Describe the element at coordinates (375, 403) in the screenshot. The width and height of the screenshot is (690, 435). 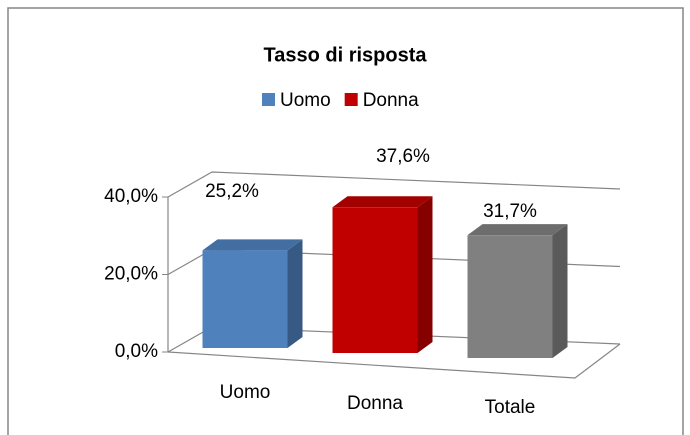
I see `x-tick-label: Donna` at that location.